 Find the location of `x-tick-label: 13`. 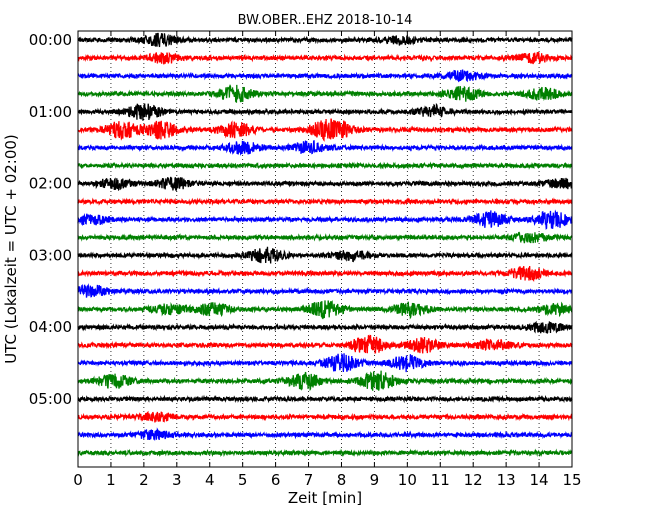

x-tick-label: 13 is located at coordinates (506, 480).